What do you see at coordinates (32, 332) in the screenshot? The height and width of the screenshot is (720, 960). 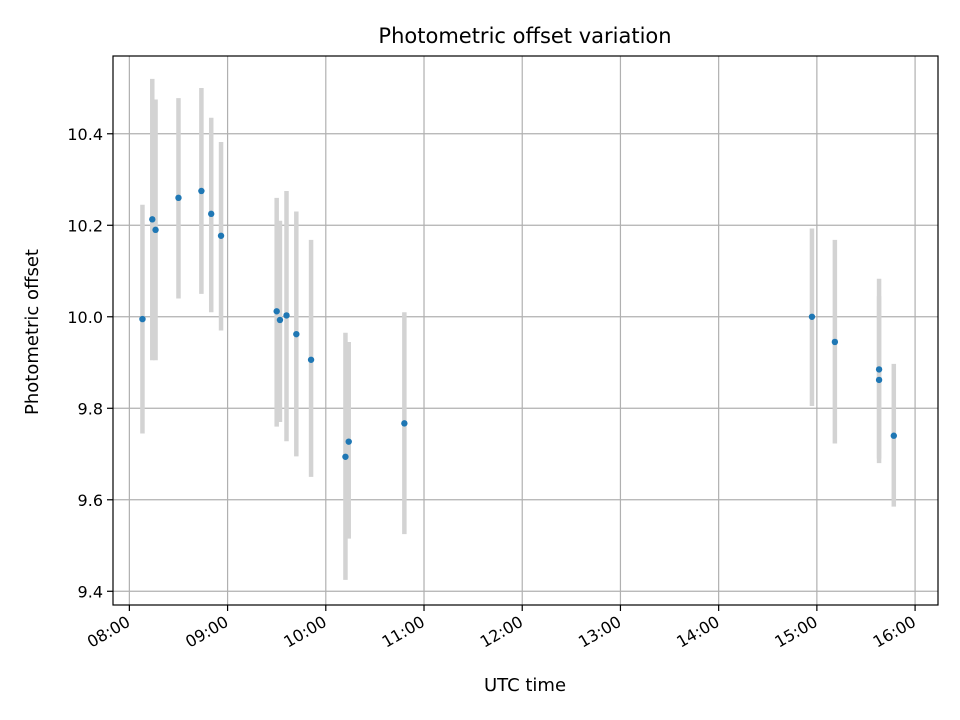 I see `y-axis-label: Photometric offset` at bounding box center [32, 332].